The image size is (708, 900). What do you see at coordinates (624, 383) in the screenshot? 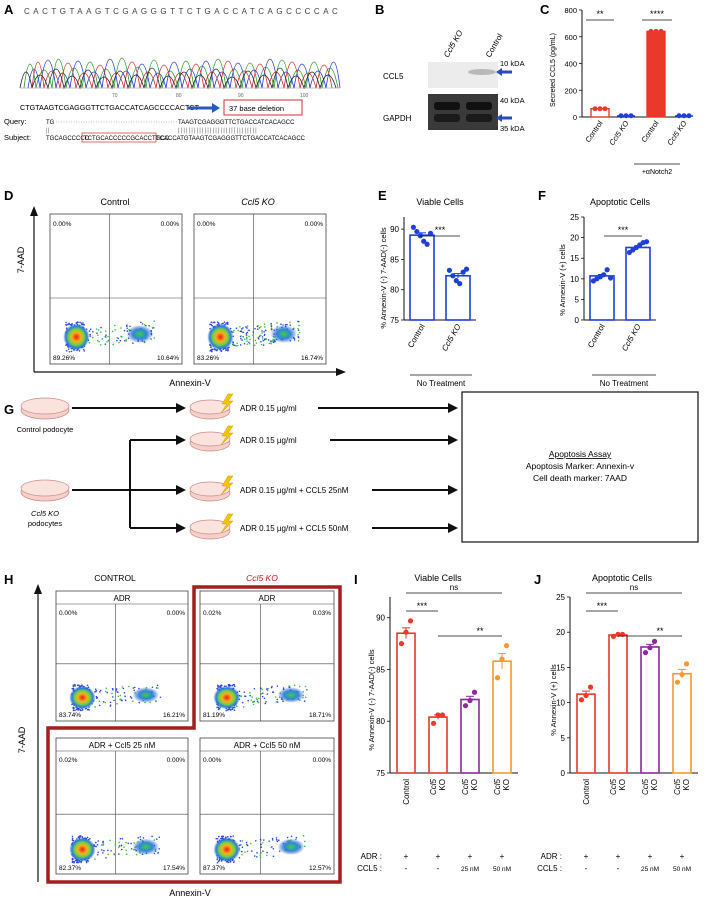
I see `treatment-f: No Treatment` at bounding box center [624, 383].